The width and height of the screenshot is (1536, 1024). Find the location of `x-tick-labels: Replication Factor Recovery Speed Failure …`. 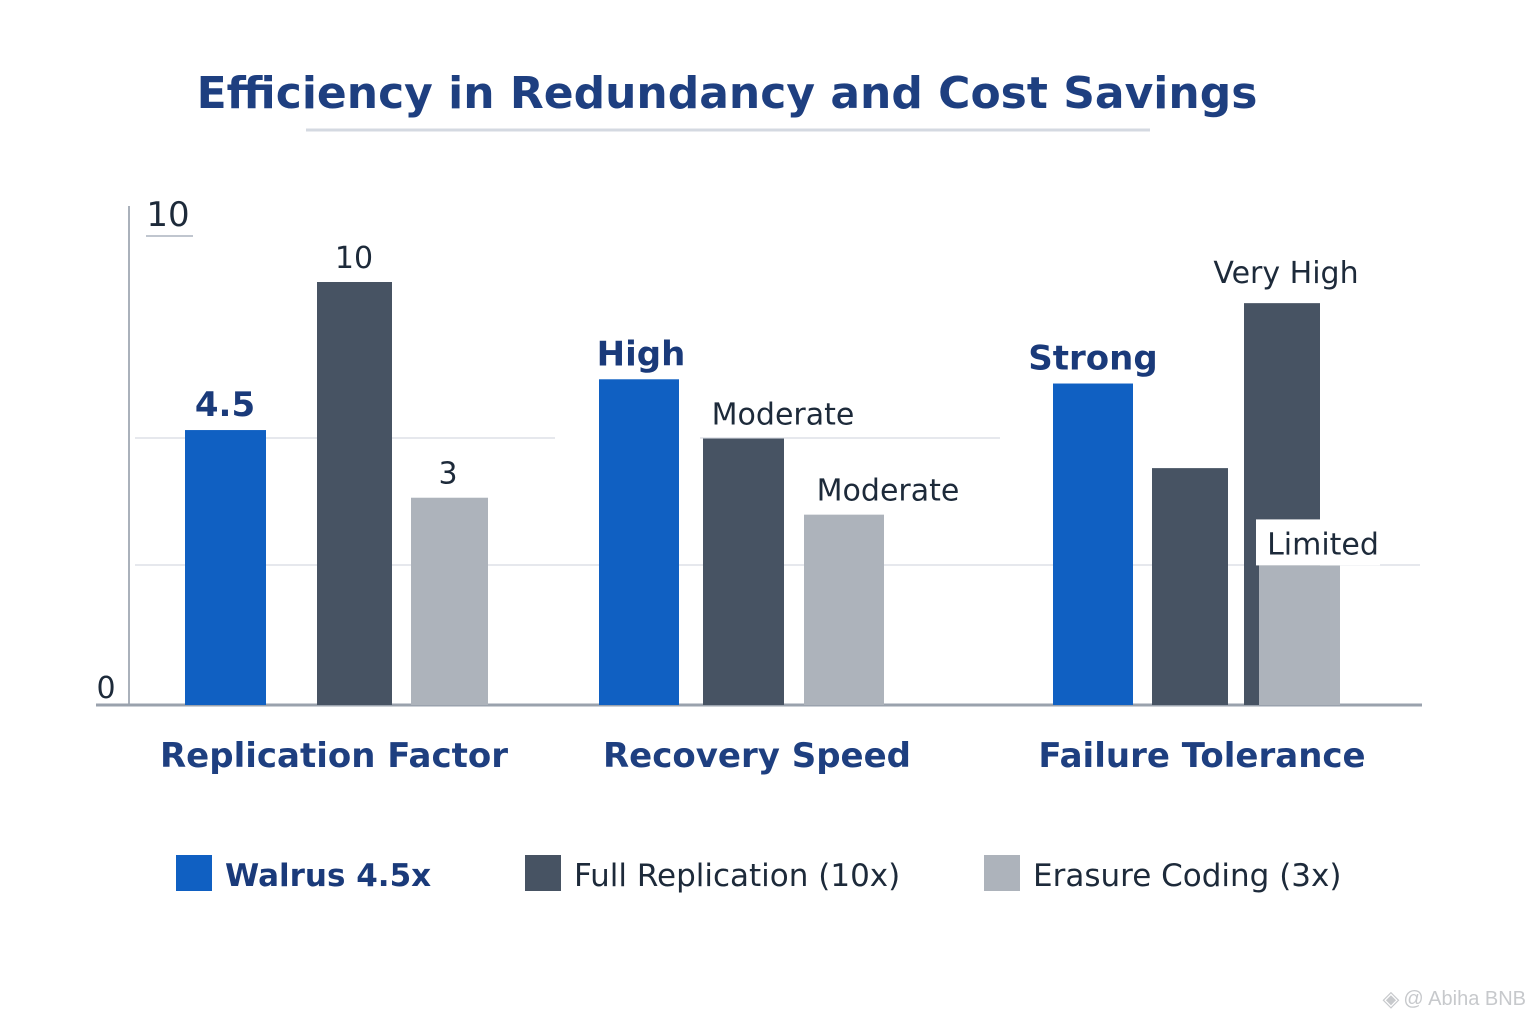

x-tick-labels: Replication Factor Recovery Speed Failure … is located at coordinates (763, 756).